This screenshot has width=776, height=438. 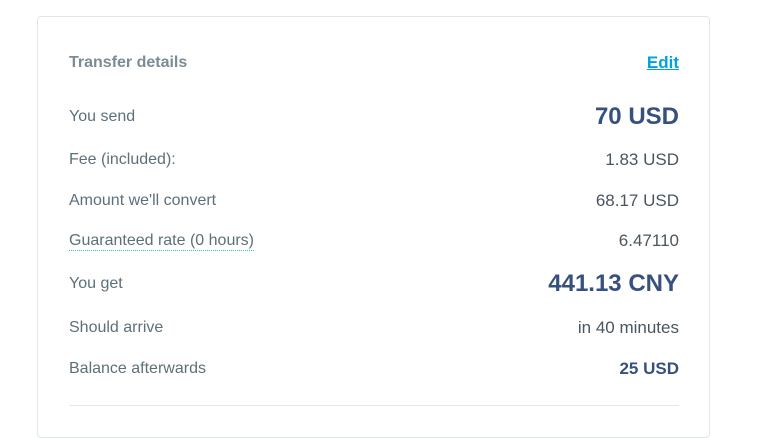 What do you see at coordinates (116, 327) in the screenshot?
I see `label: Should arrive` at bounding box center [116, 327].